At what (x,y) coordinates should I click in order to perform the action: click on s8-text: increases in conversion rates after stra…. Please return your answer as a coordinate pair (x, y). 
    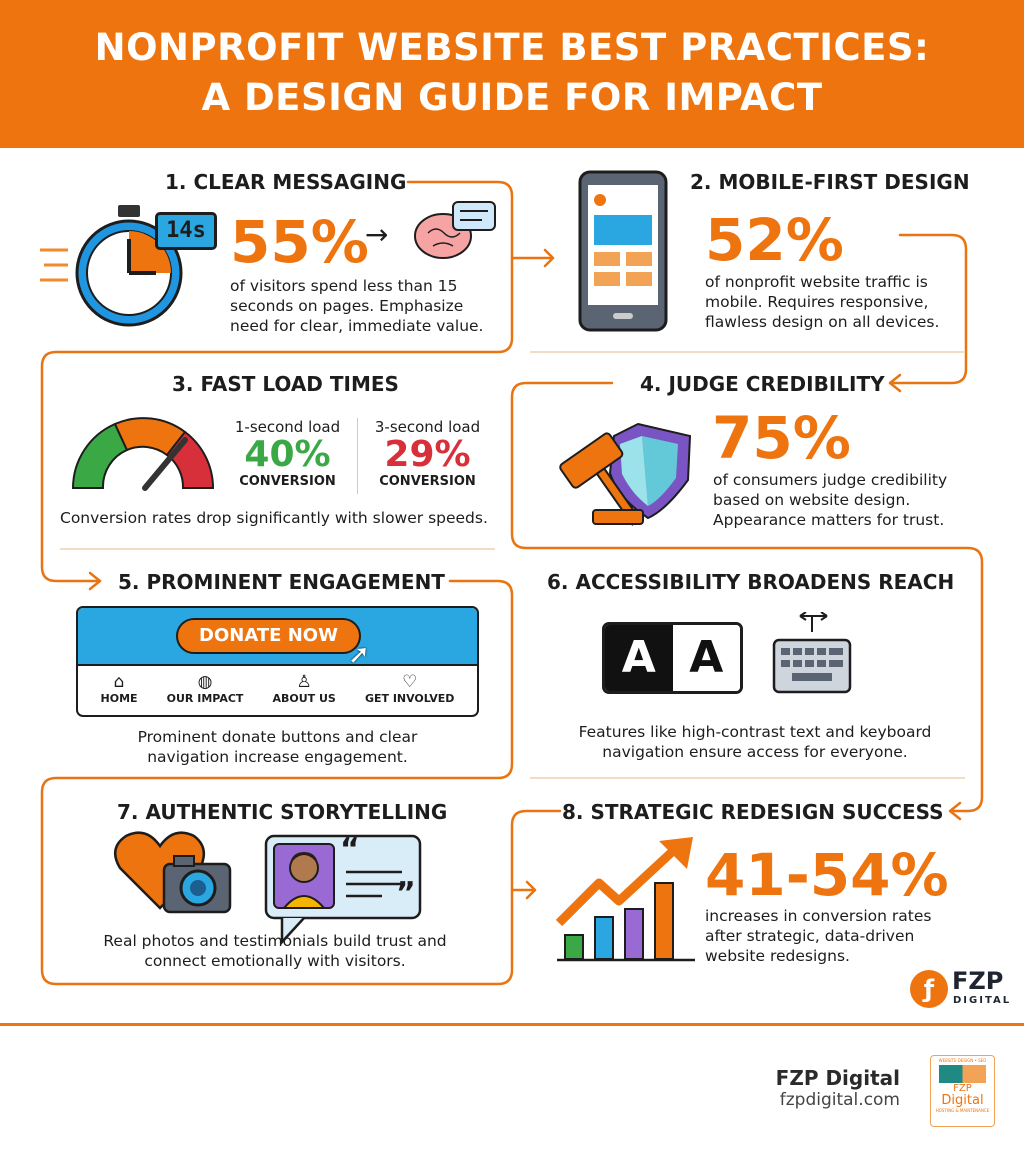
    Looking at the image, I should click on (818, 936).